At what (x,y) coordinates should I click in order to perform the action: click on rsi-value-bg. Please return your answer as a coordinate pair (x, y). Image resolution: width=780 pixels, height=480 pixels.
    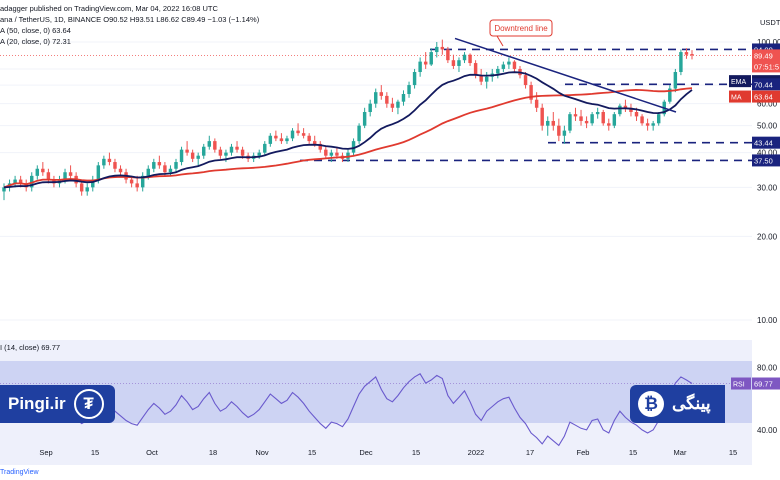
    Looking at the image, I should click on (766, 383).